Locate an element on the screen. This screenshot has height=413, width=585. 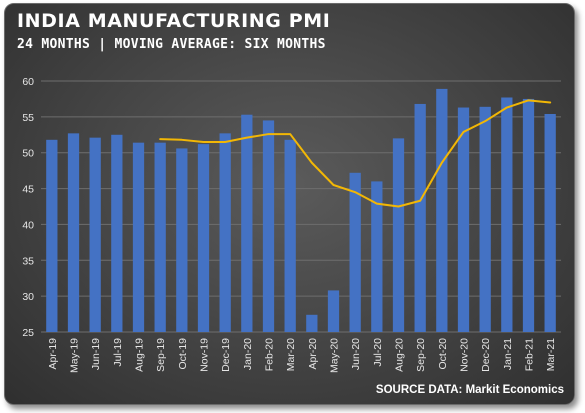
y-tick-label: 25 is located at coordinates (28, 333).